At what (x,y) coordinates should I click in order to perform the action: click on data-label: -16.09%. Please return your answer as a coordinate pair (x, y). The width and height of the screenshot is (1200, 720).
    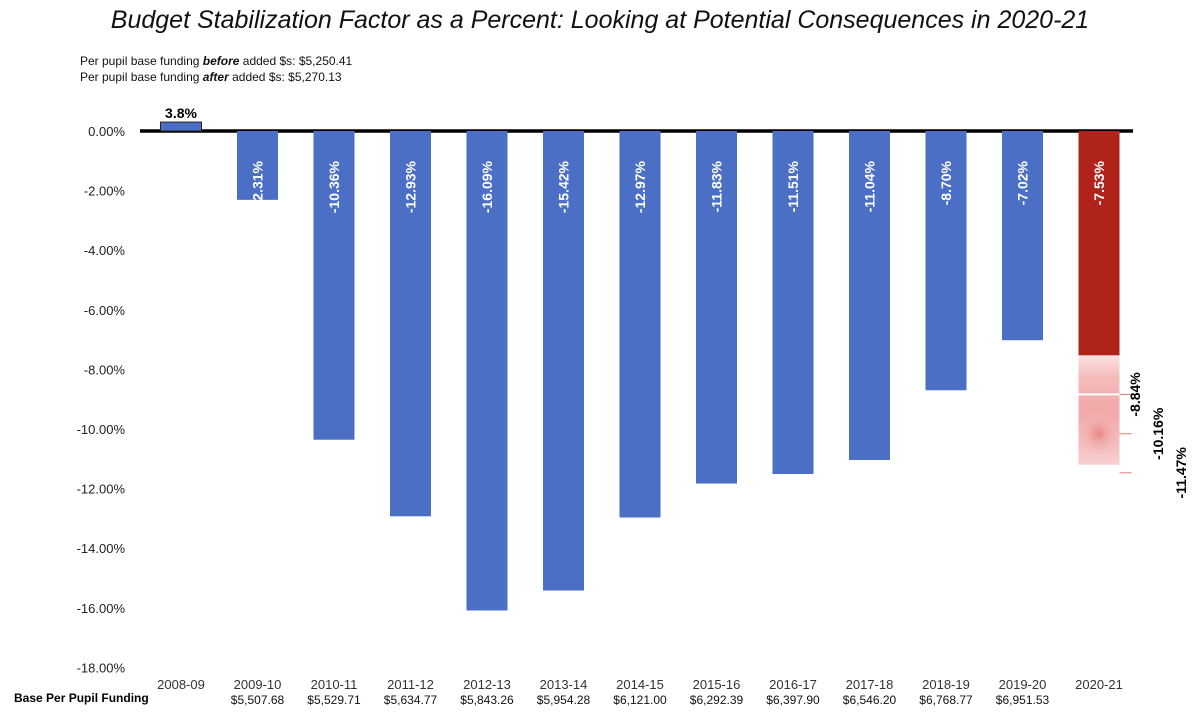
    Looking at the image, I should click on (487, 186).